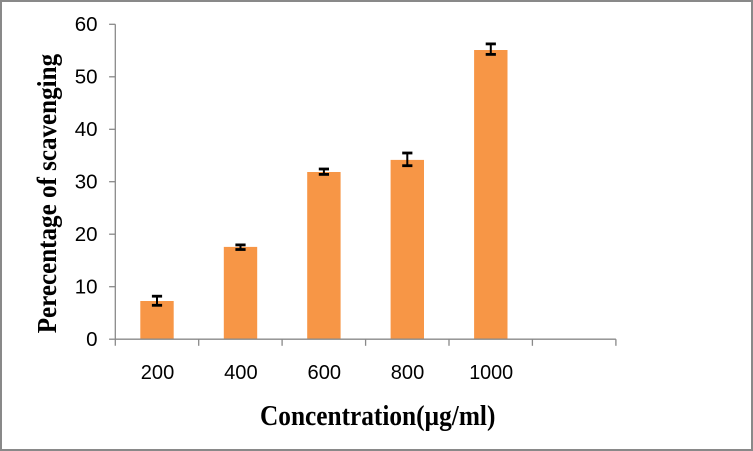 The width and height of the screenshot is (753, 451). I want to click on svg-text: 400, so click(241, 373).